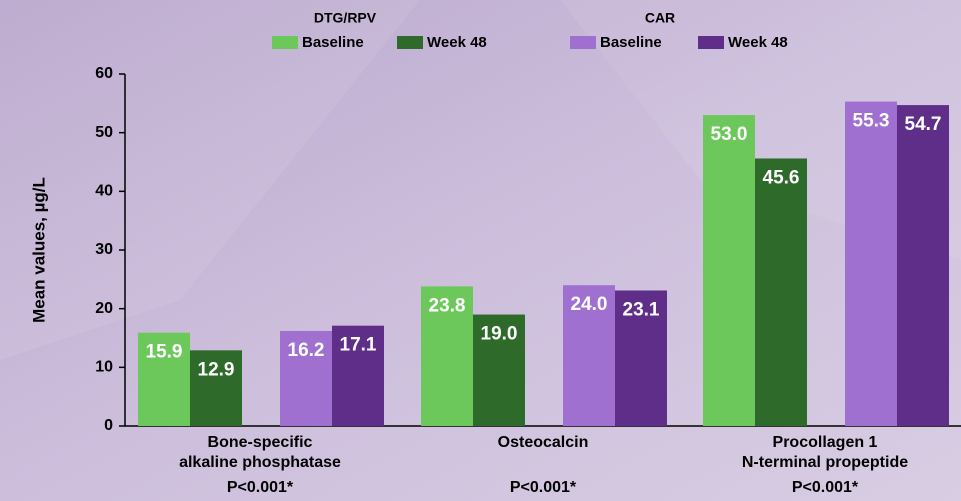  I want to click on y-tick-label: 10, so click(104, 367).